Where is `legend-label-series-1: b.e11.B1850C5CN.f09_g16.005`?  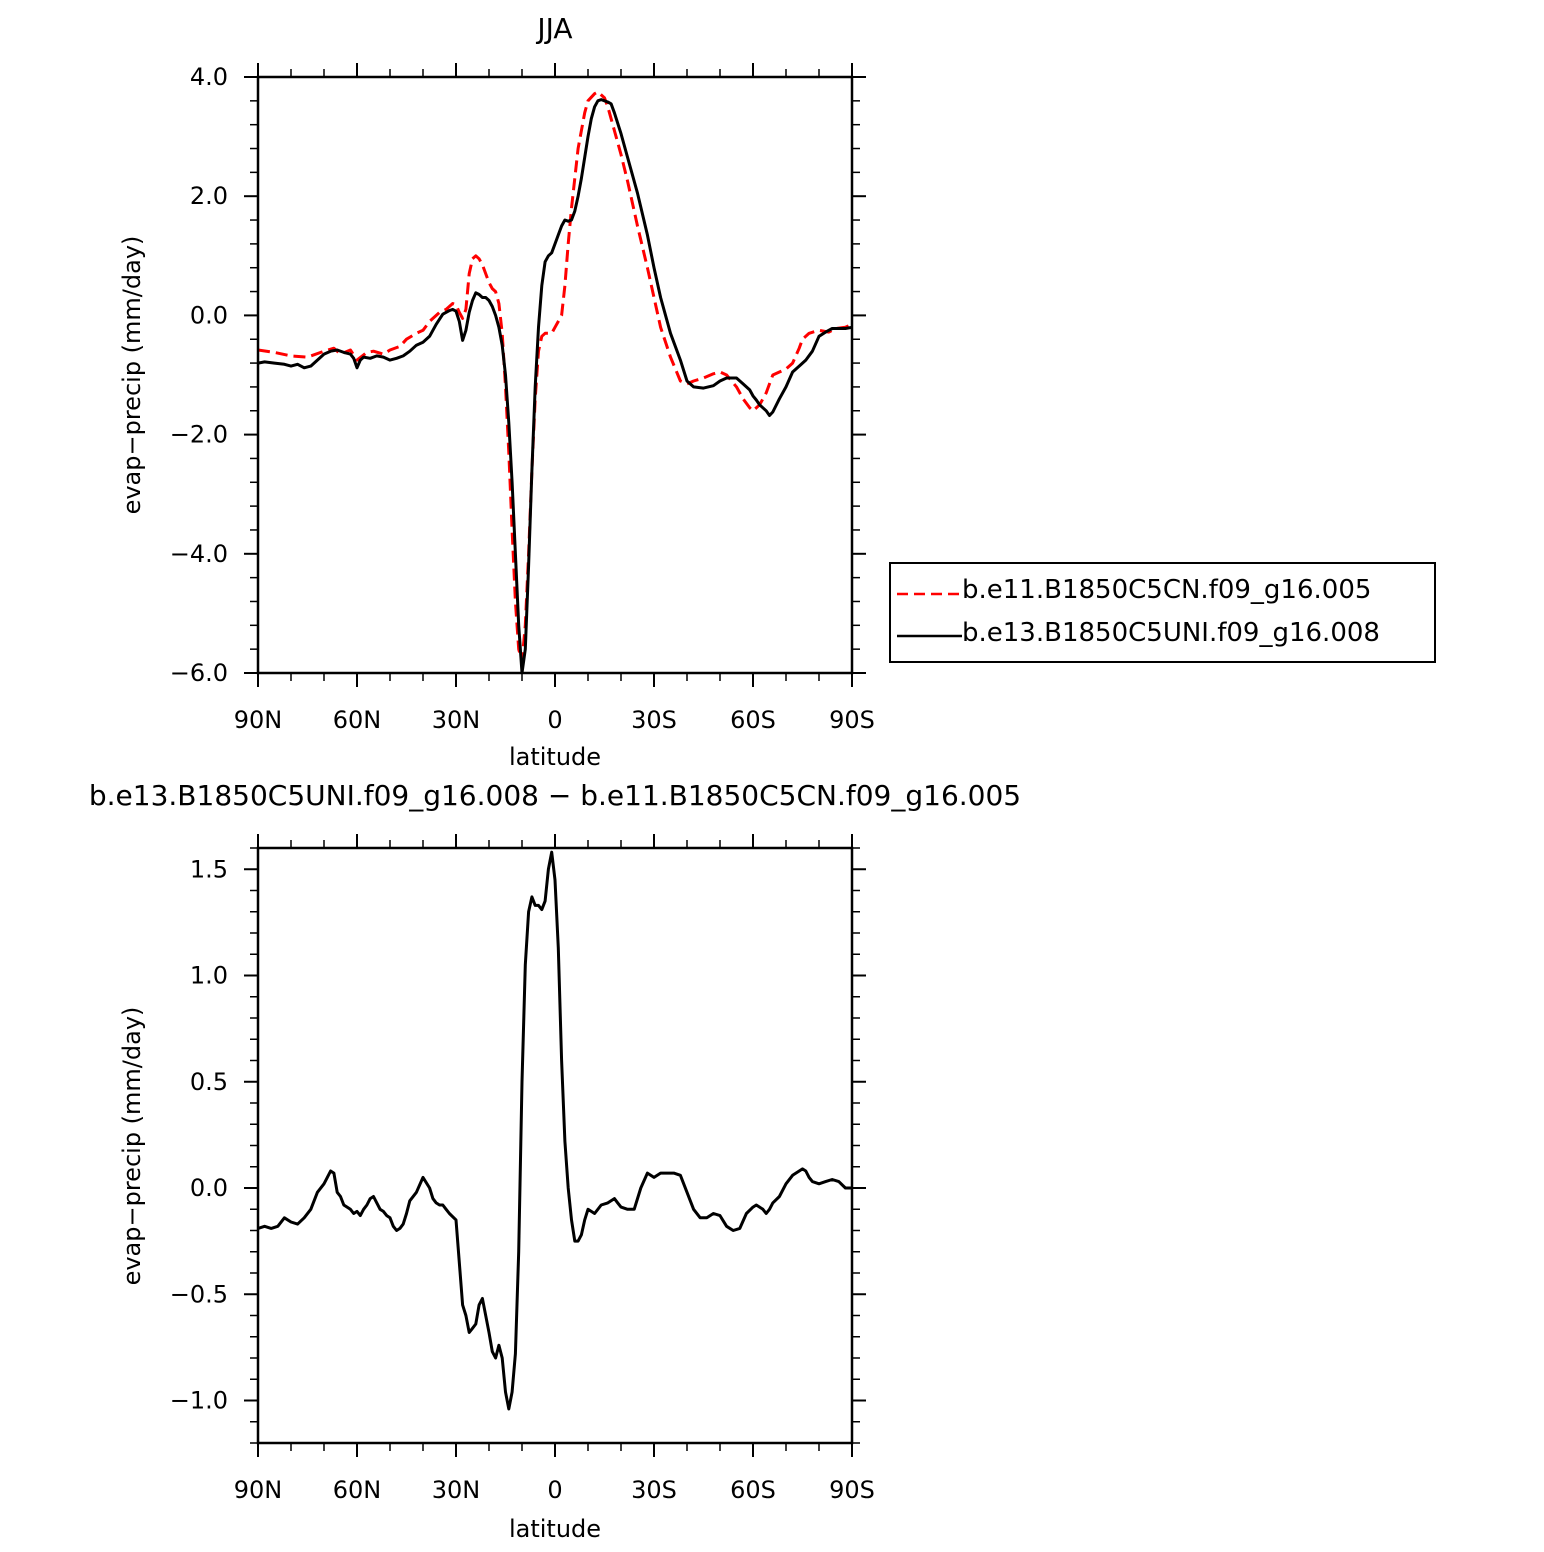
legend-label-series-1: b.e11.B1850C5CN.f09_g16.005 is located at coordinates (1166, 590).